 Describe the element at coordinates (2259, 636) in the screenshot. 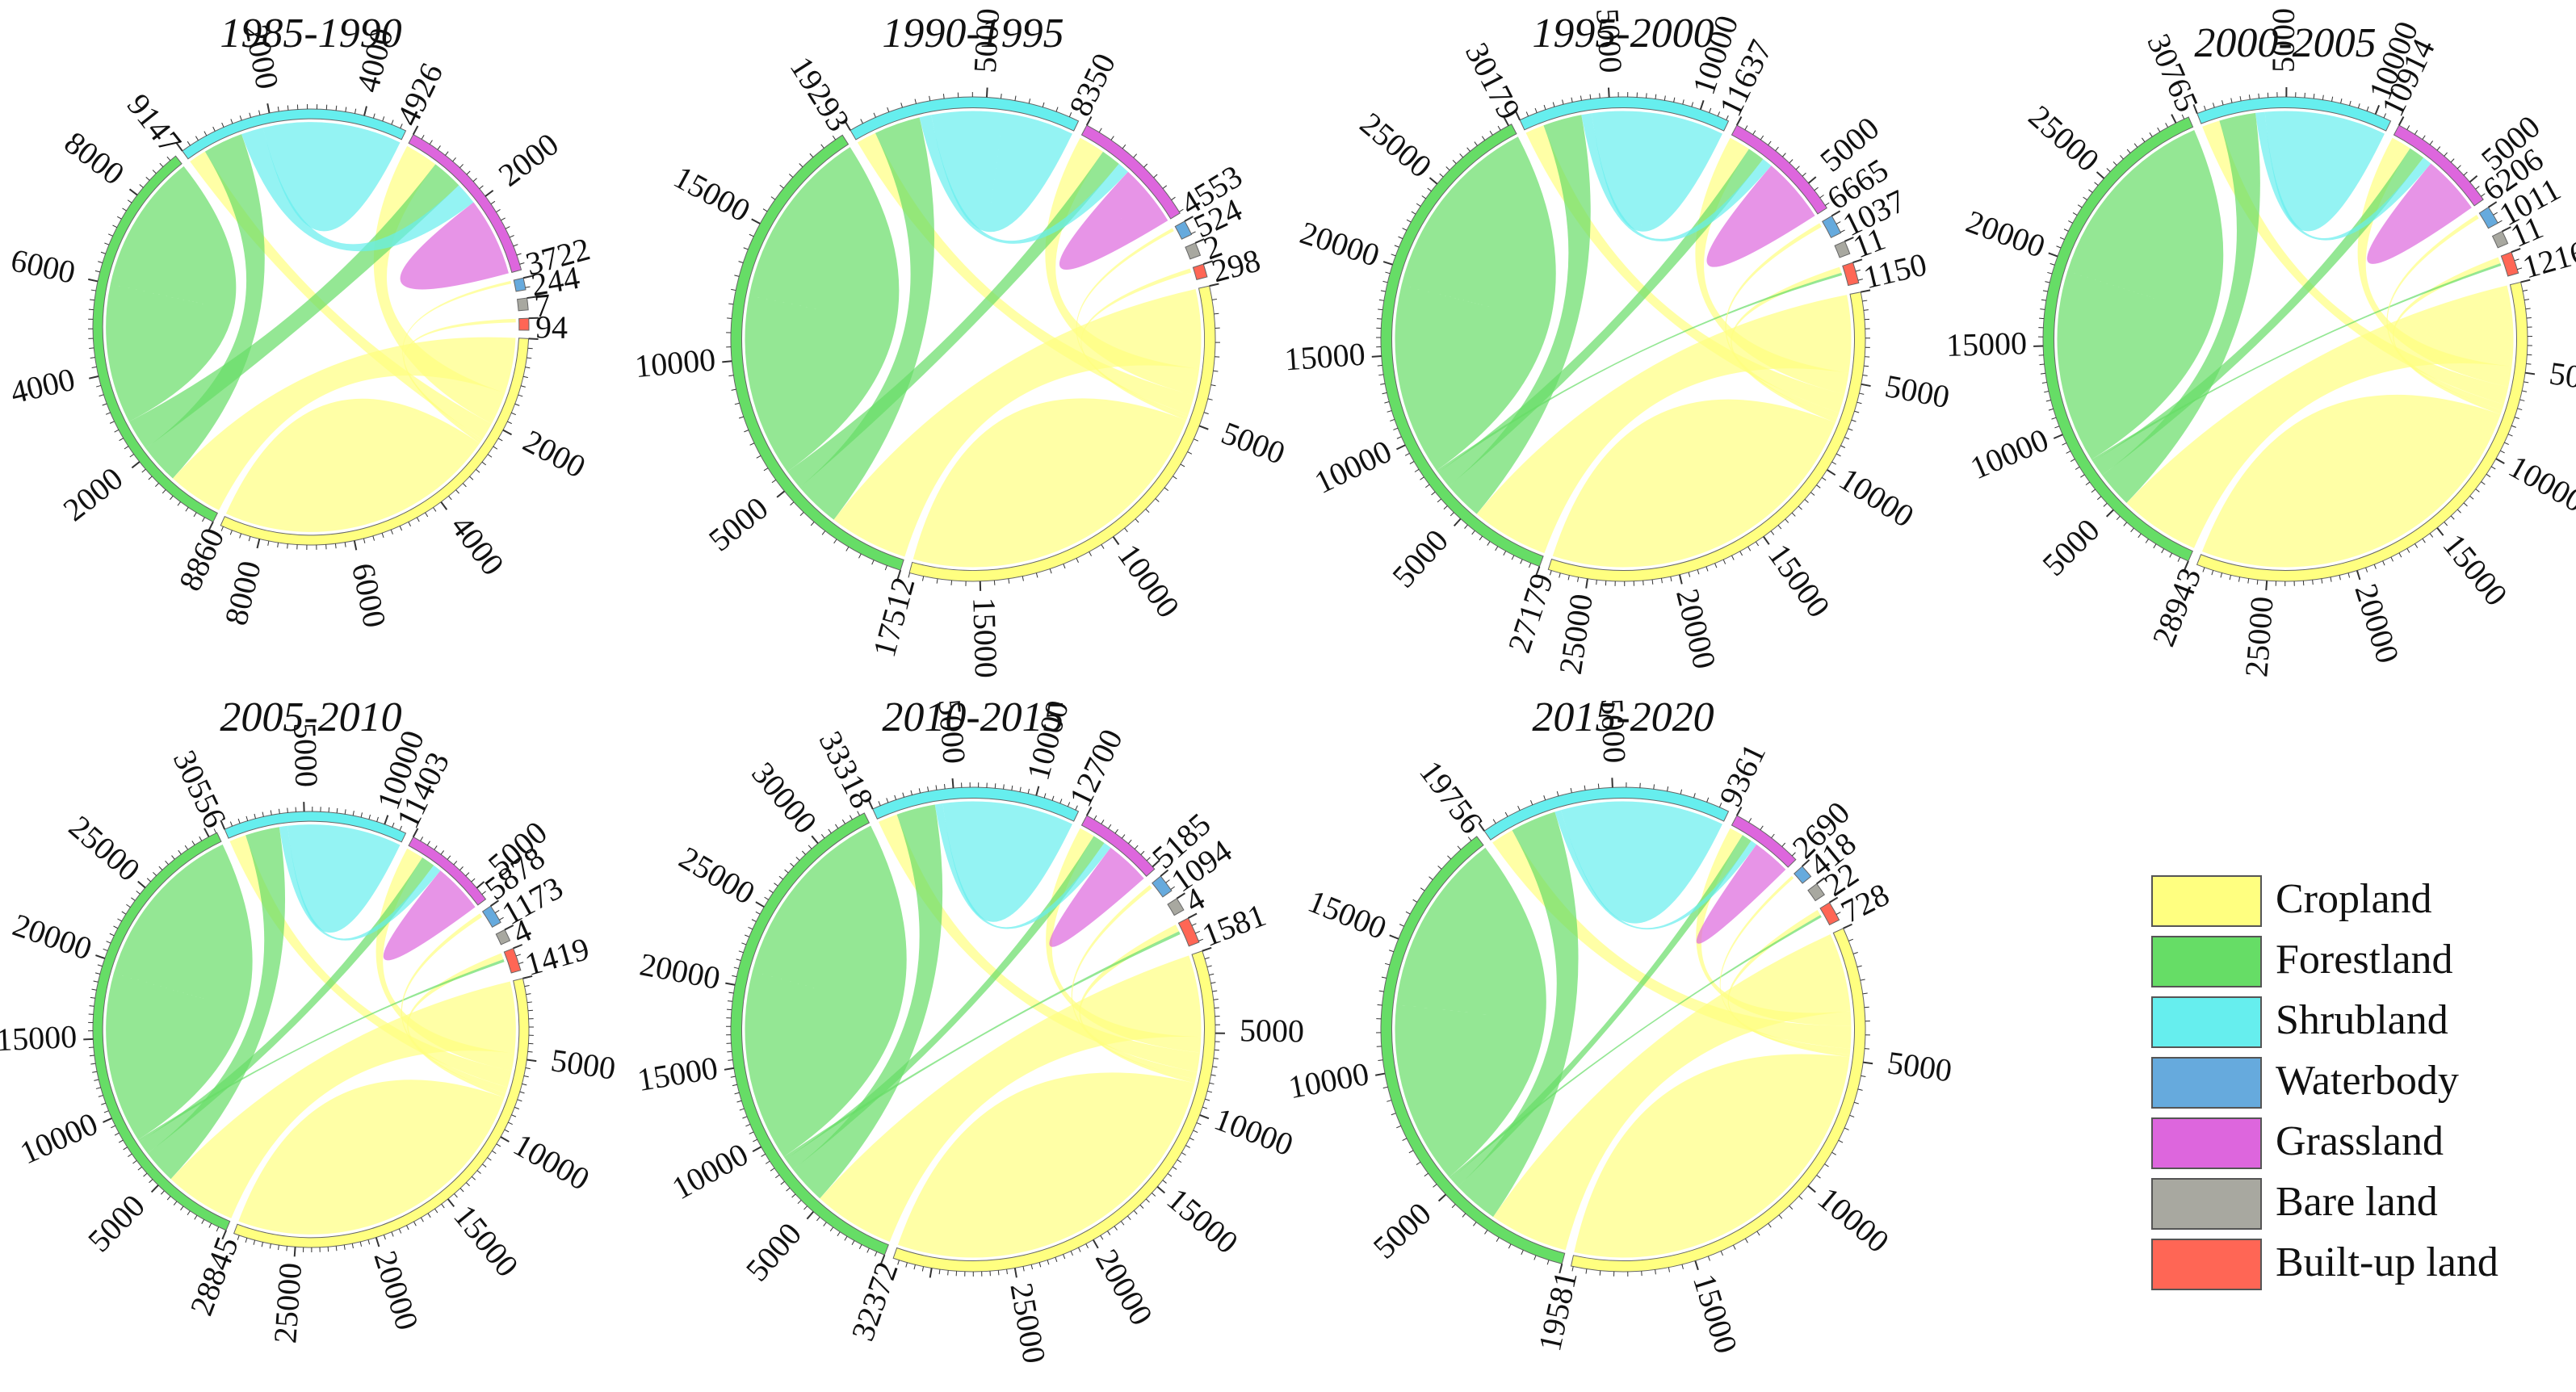

I see `tick-label: 25000` at that location.